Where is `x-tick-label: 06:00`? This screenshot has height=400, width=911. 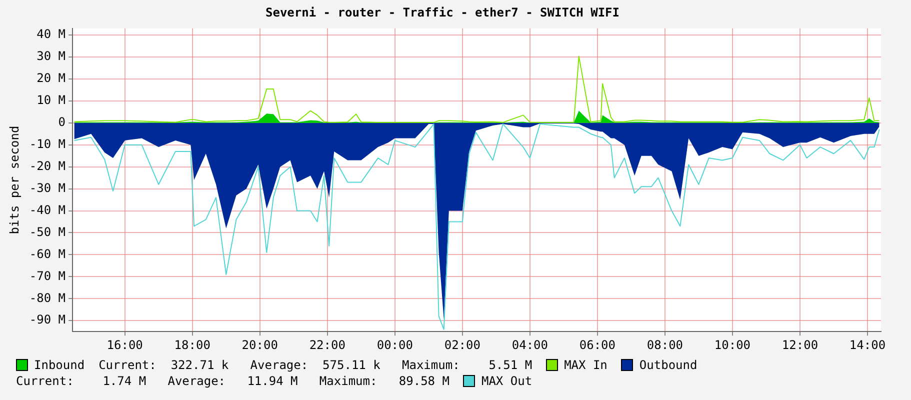
x-tick-label: 06:00 is located at coordinates (597, 345).